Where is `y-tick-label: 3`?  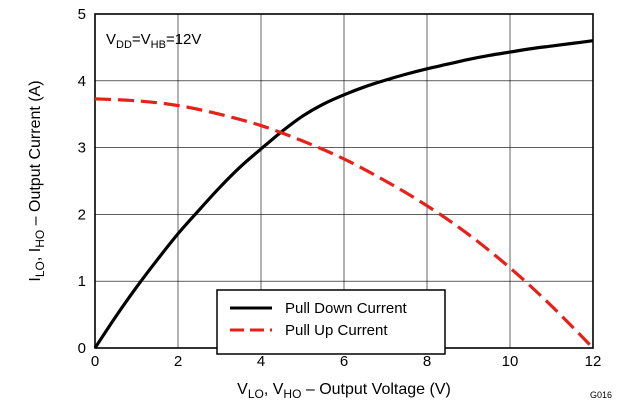
y-tick-label: 3 is located at coordinates (82, 148).